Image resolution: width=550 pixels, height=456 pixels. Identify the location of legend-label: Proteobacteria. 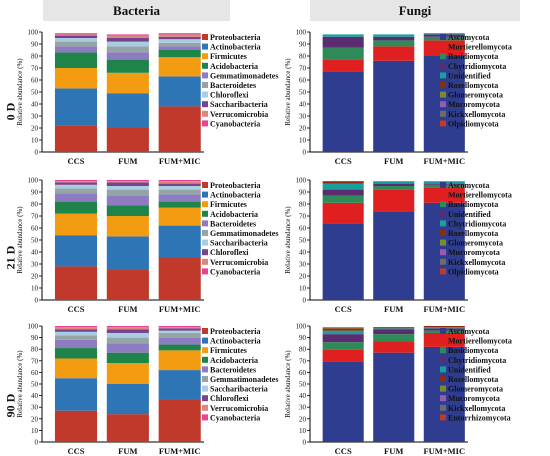
(235, 185).